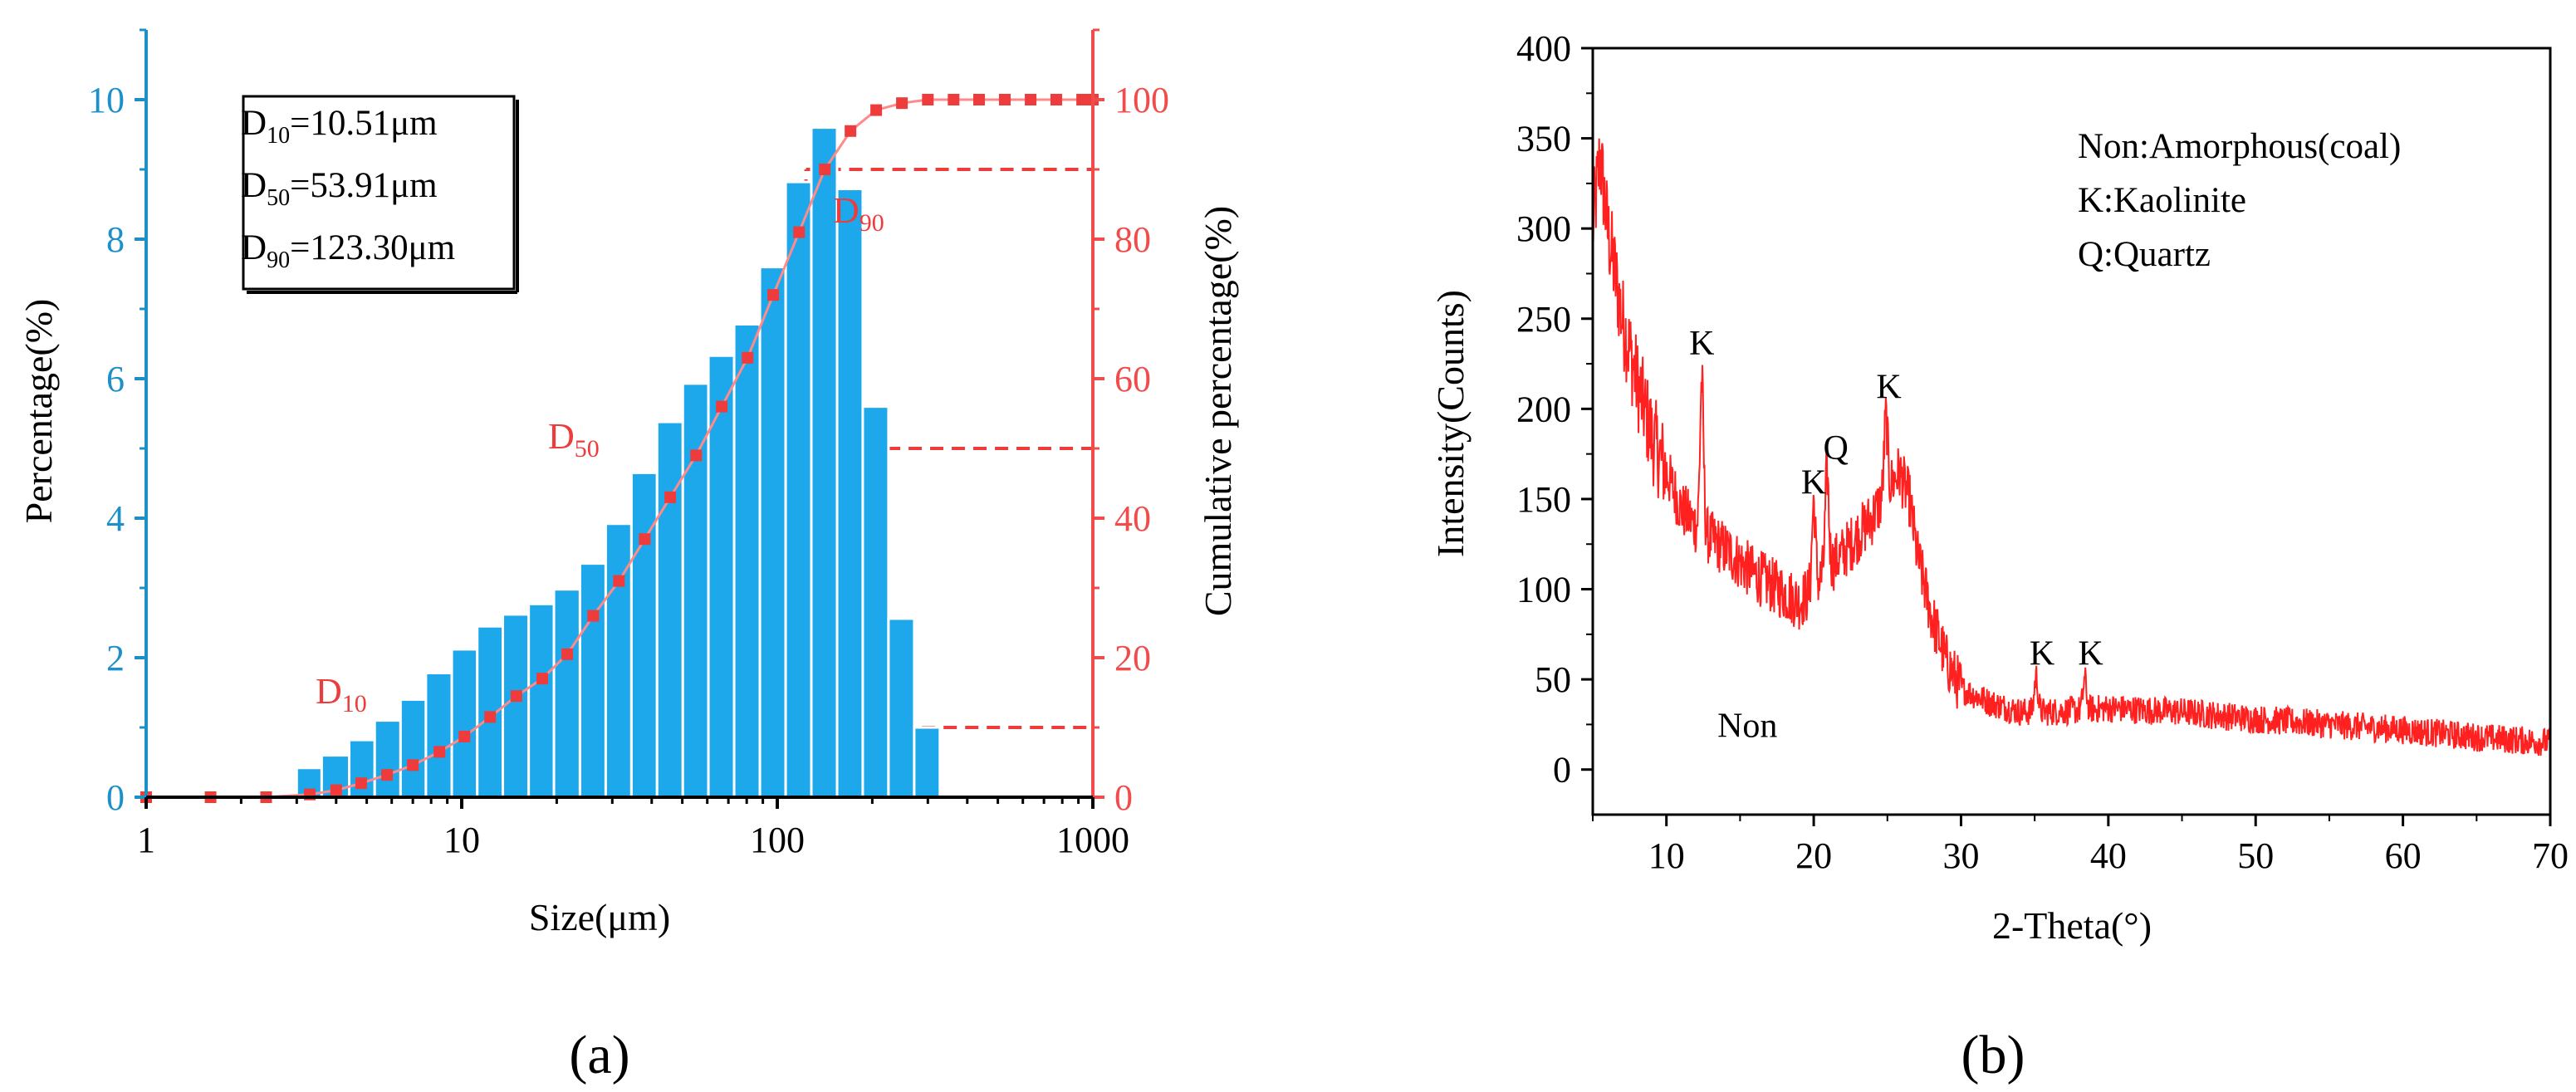 This screenshot has width=2576, height=1092. What do you see at coordinates (1544, 590) in the screenshot?
I see `b-y-tick-label: 100` at bounding box center [1544, 590].